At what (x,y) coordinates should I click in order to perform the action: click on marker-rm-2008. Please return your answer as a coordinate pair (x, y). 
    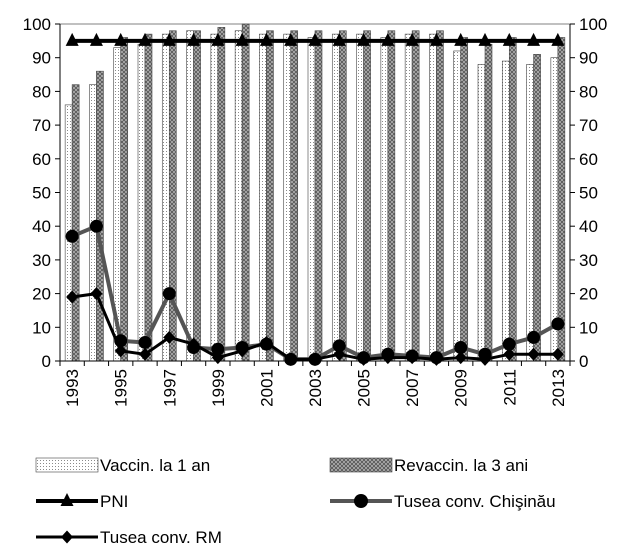
    Looking at the image, I should click on (436, 359).